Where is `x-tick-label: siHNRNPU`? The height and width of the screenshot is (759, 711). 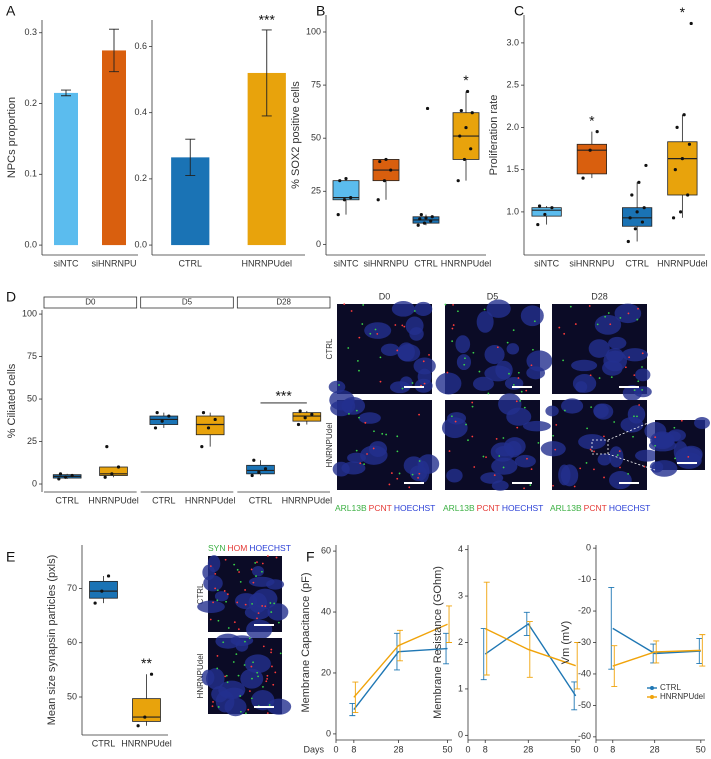
x-tick-label: siHNRNPU is located at coordinates (386, 263).